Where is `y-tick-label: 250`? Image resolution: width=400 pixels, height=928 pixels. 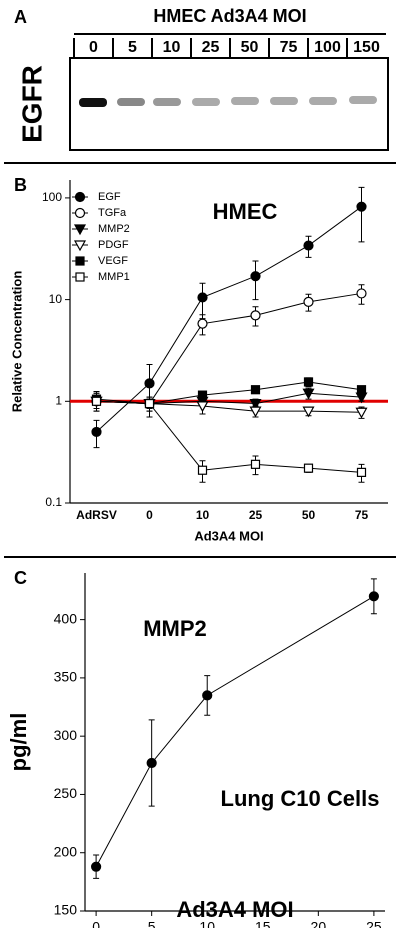
y-tick-label: 250 is located at coordinates (66, 793).